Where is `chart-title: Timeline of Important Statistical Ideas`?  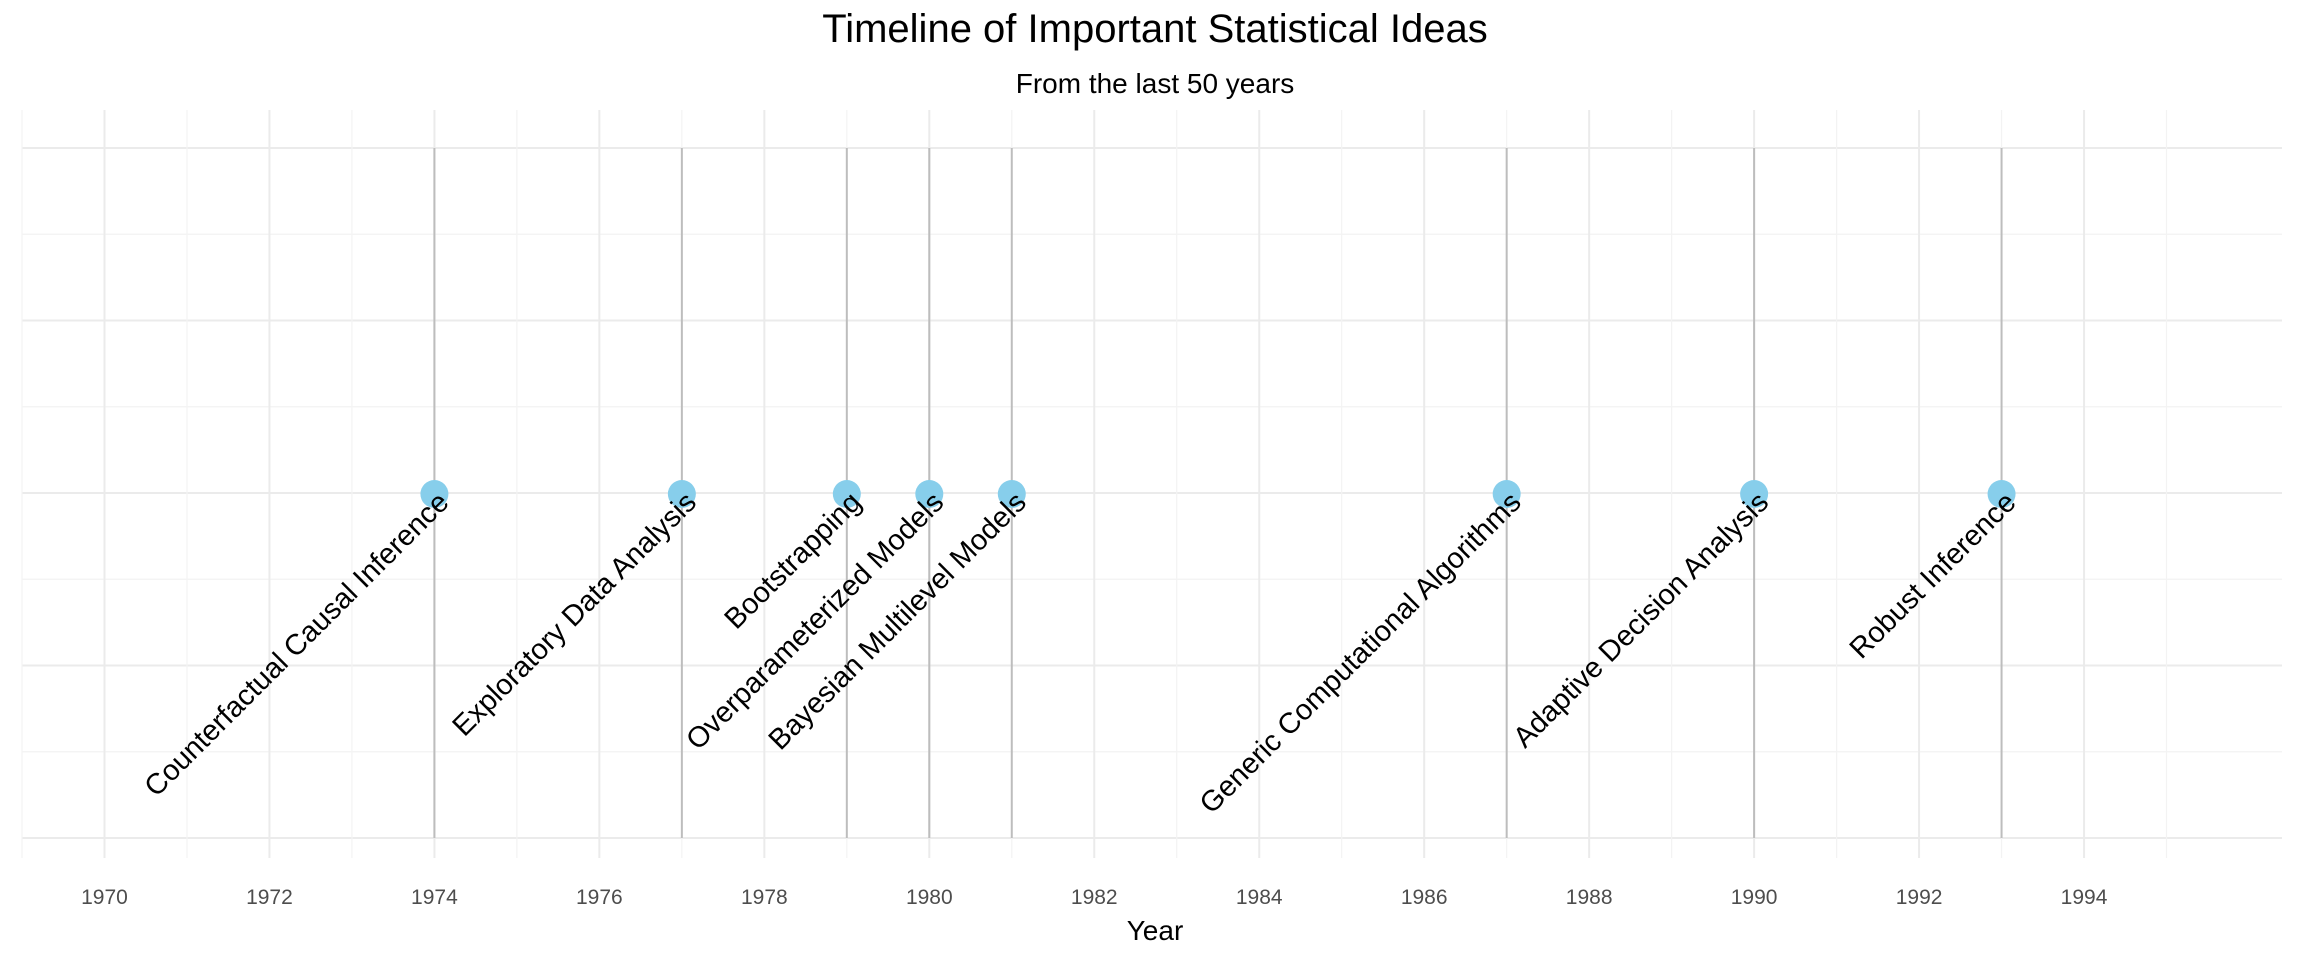 chart-title: Timeline of Important Statistical Ideas is located at coordinates (1154, 29).